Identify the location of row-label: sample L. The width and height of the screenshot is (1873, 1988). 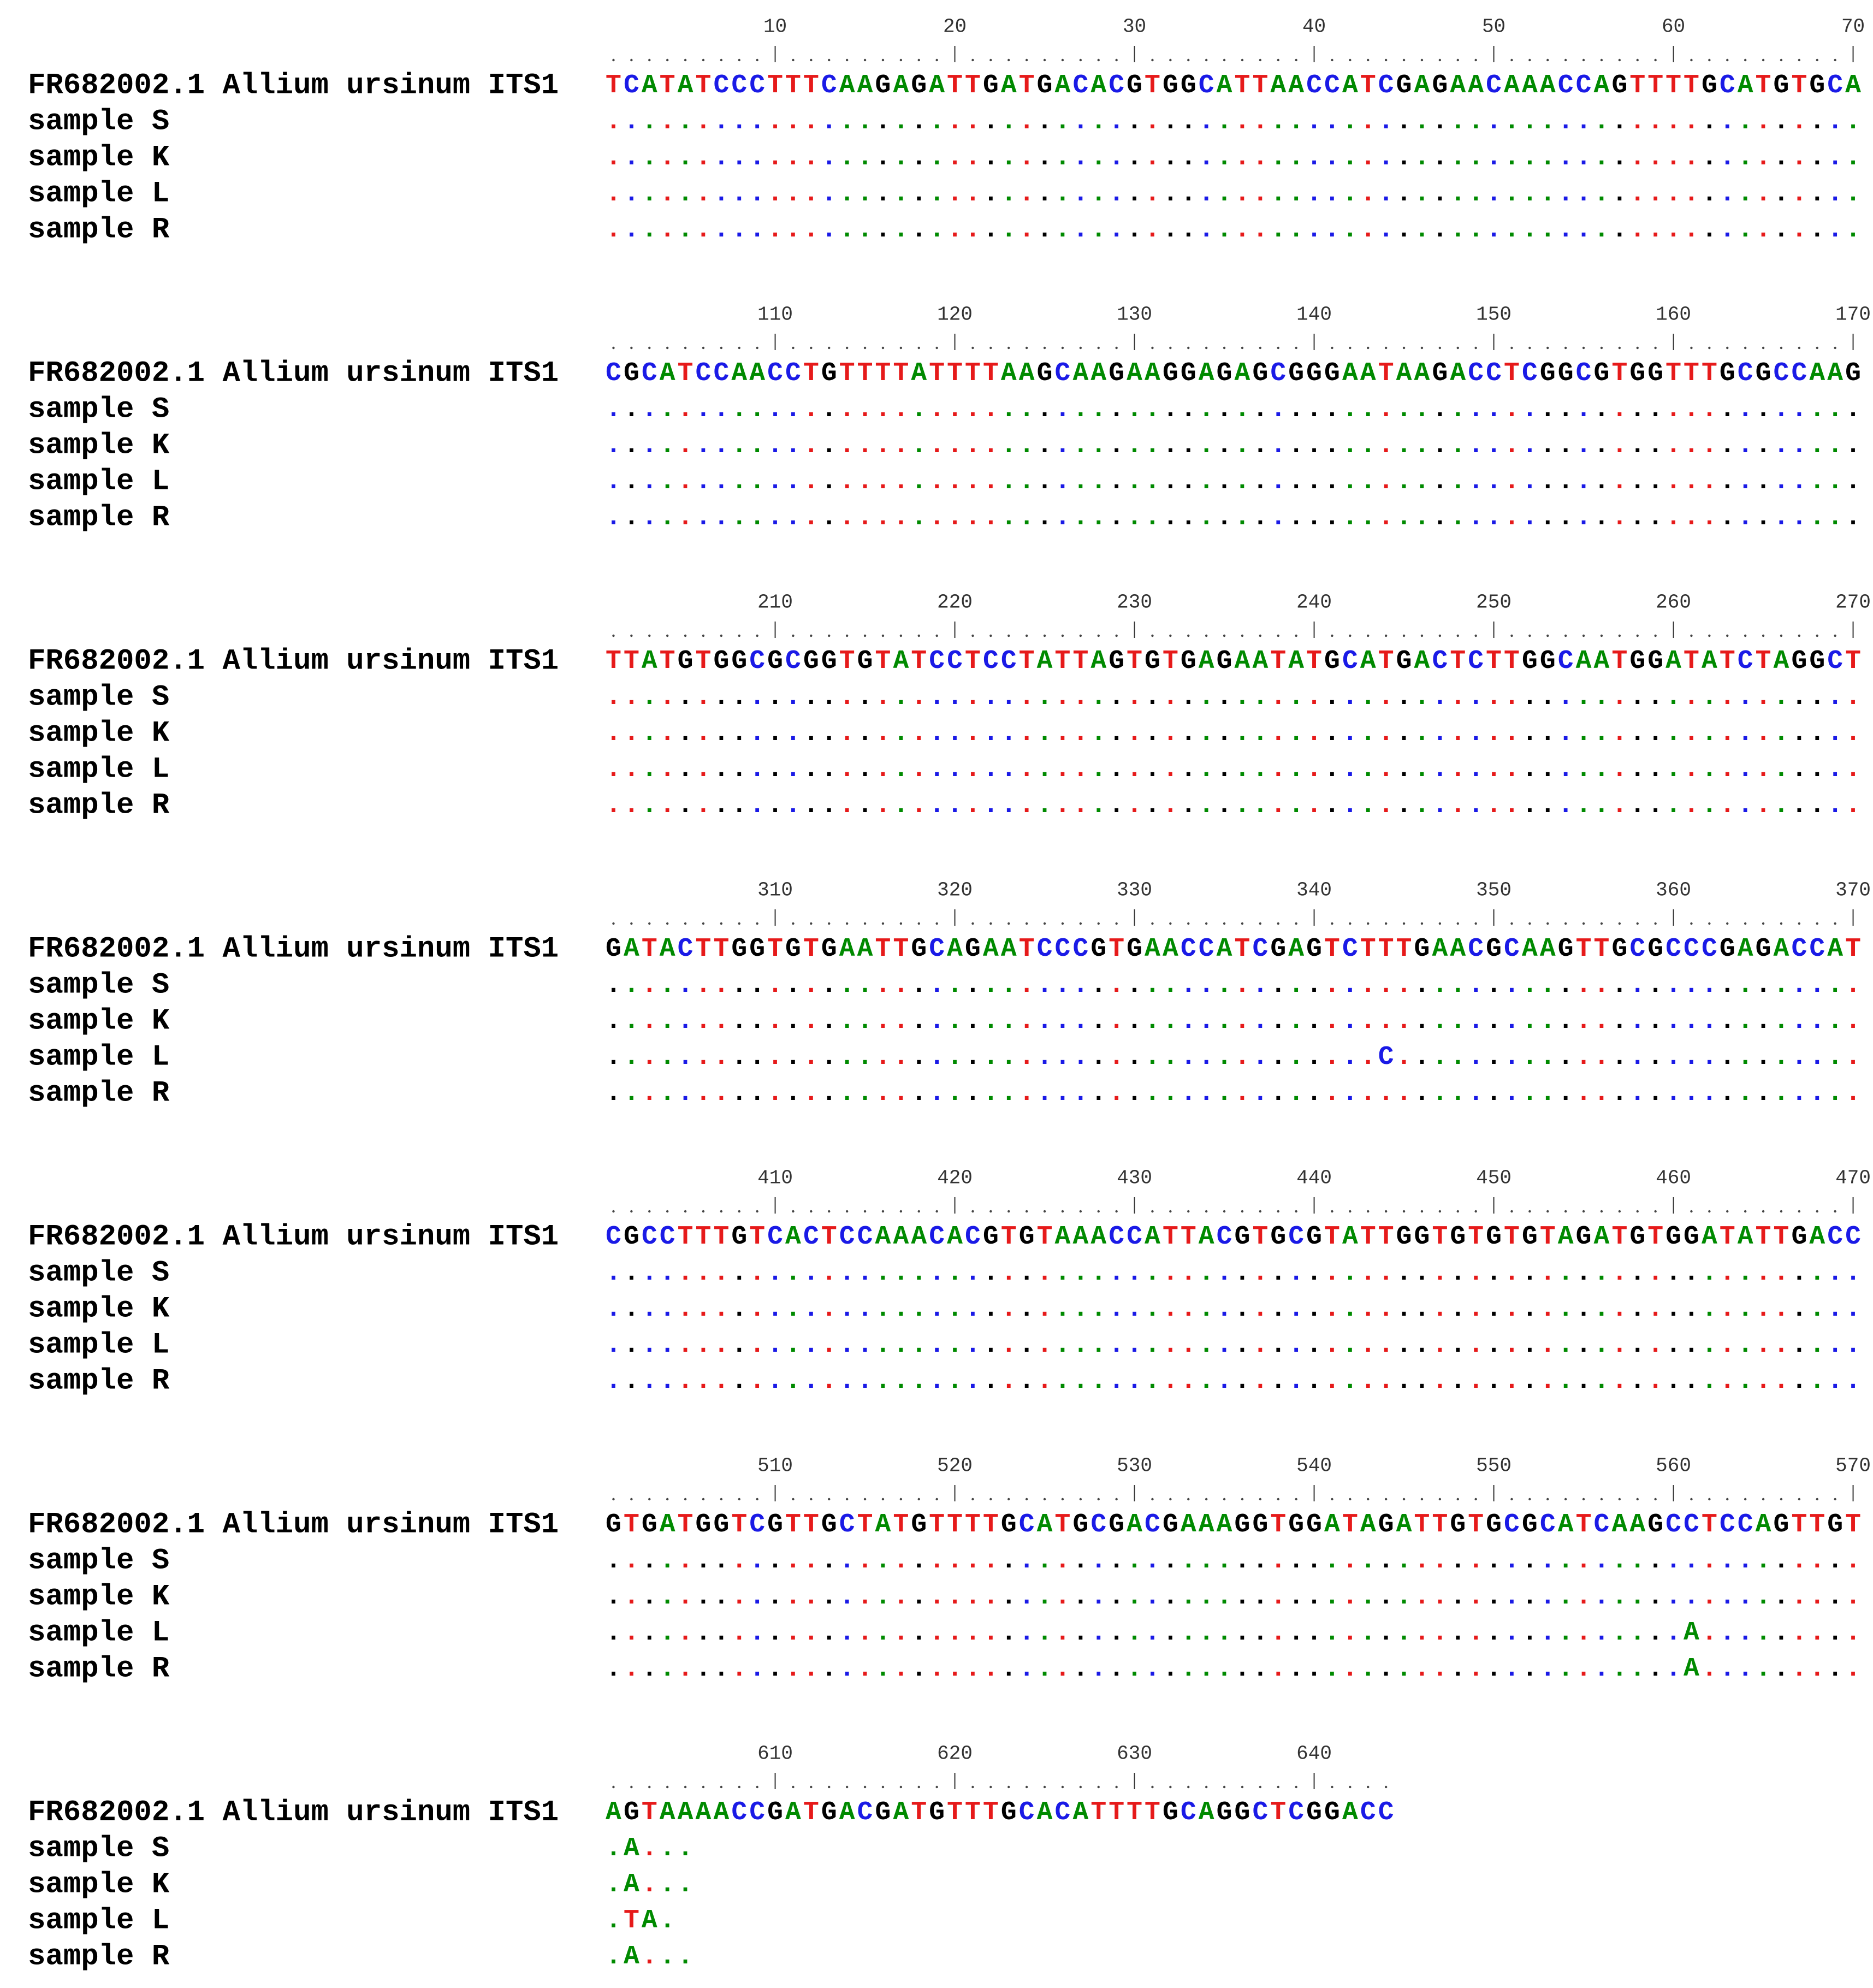
(99, 1920).